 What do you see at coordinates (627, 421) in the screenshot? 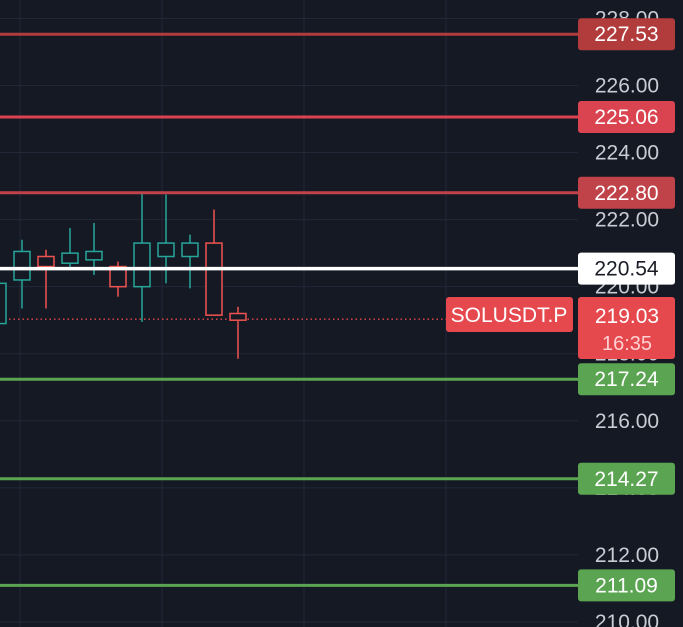
I see `price-tick-label: 216.00` at bounding box center [627, 421].